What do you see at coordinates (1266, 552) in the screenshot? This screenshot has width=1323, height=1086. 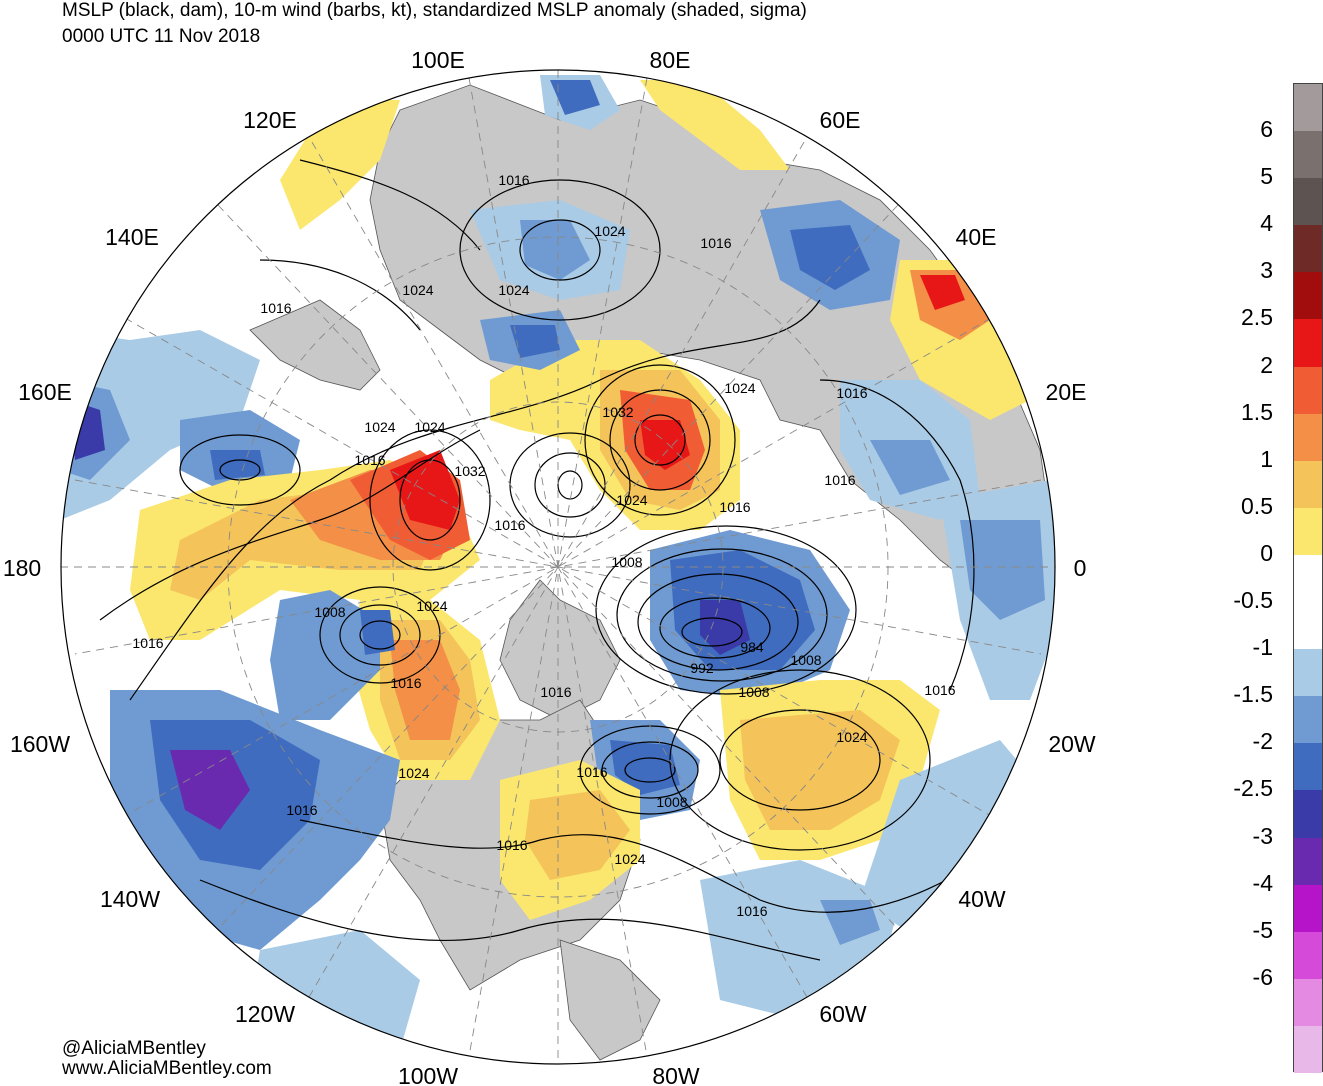 I see `colorbar-tick-label: 0` at bounding box center [1266, 552].